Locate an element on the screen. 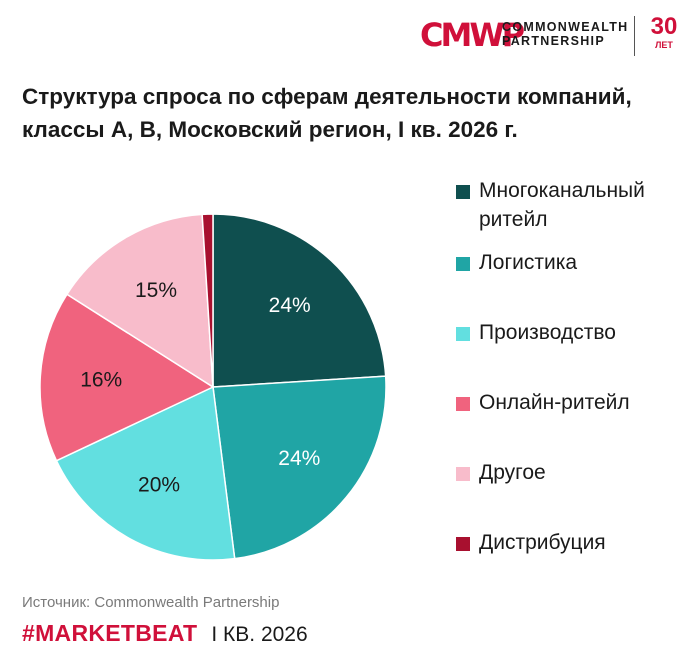 The width and height of the screenshot is (700, 658). pie-slice-другое is located at coordinates (139, 301).